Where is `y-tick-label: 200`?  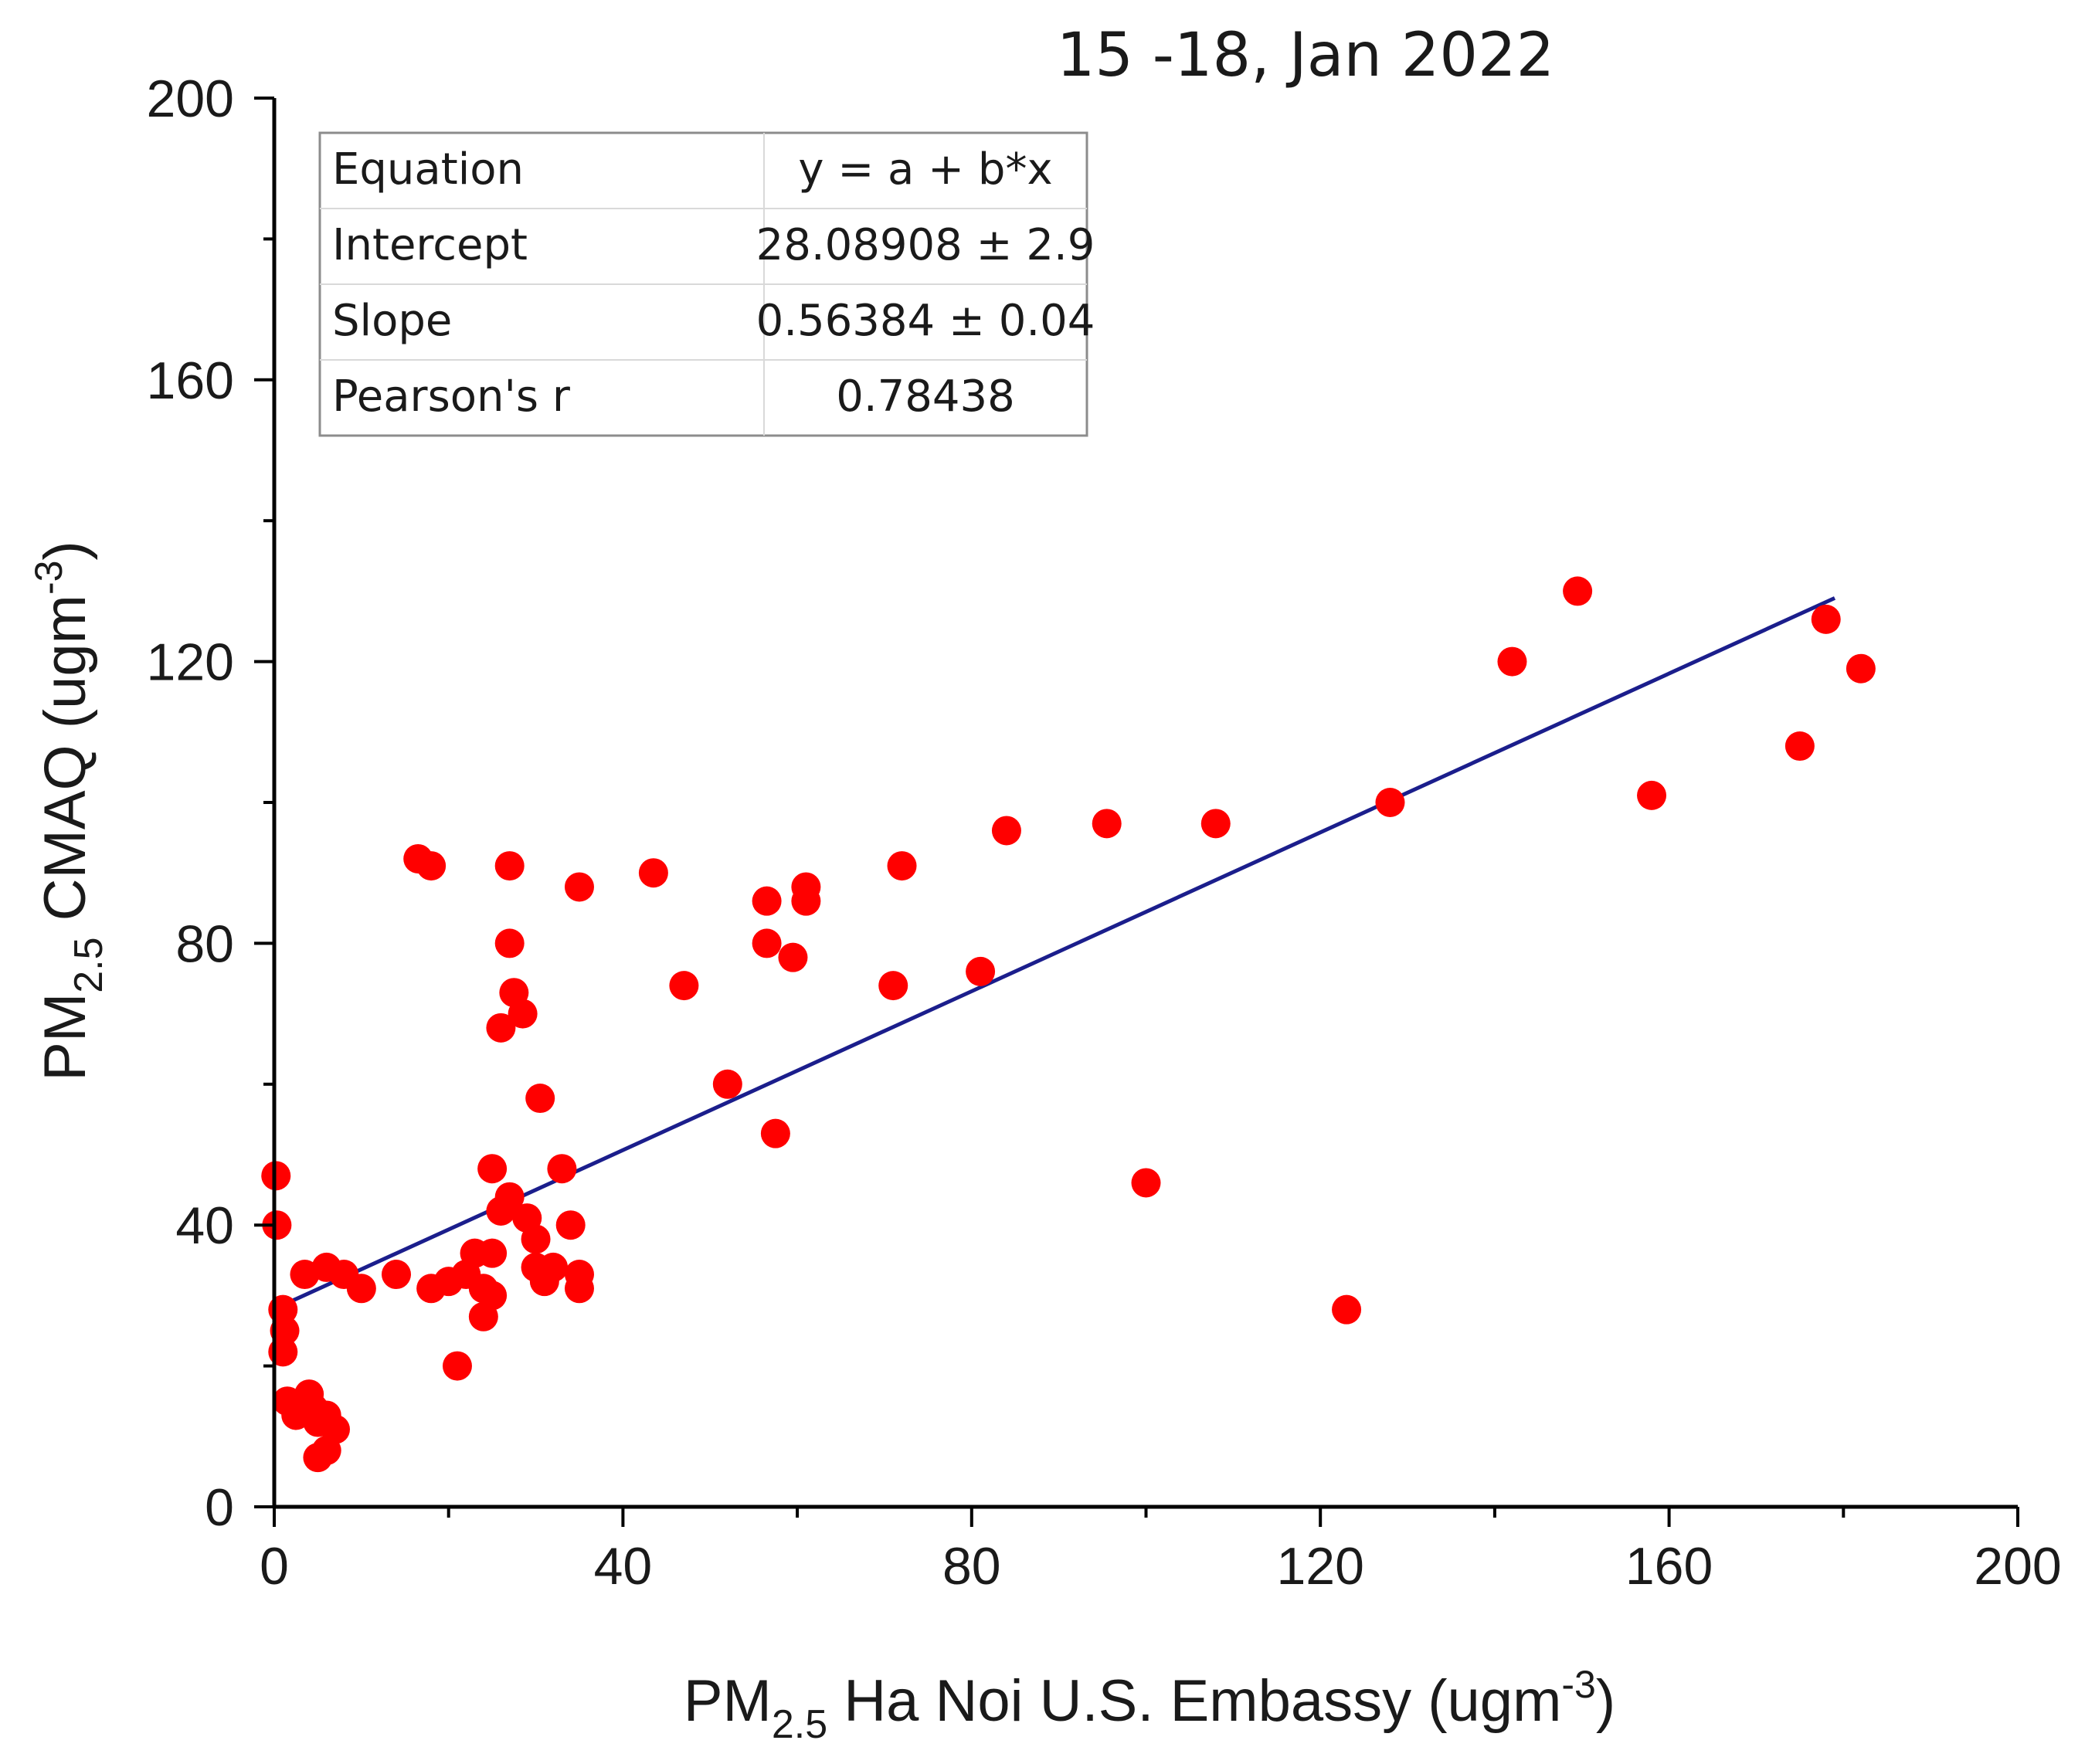
y-tick-label: 200 is located at coordinates (190, 99).